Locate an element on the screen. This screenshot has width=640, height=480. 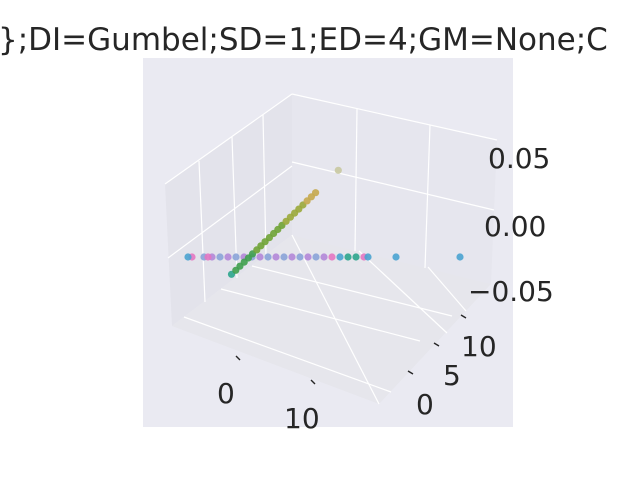
axis-tick-marks is located at coordinates (351, 349).